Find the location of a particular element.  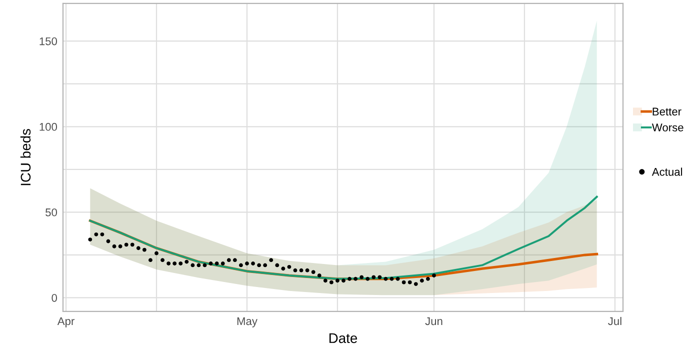

x-axis-title: Date is located at coordinates (343, 338).